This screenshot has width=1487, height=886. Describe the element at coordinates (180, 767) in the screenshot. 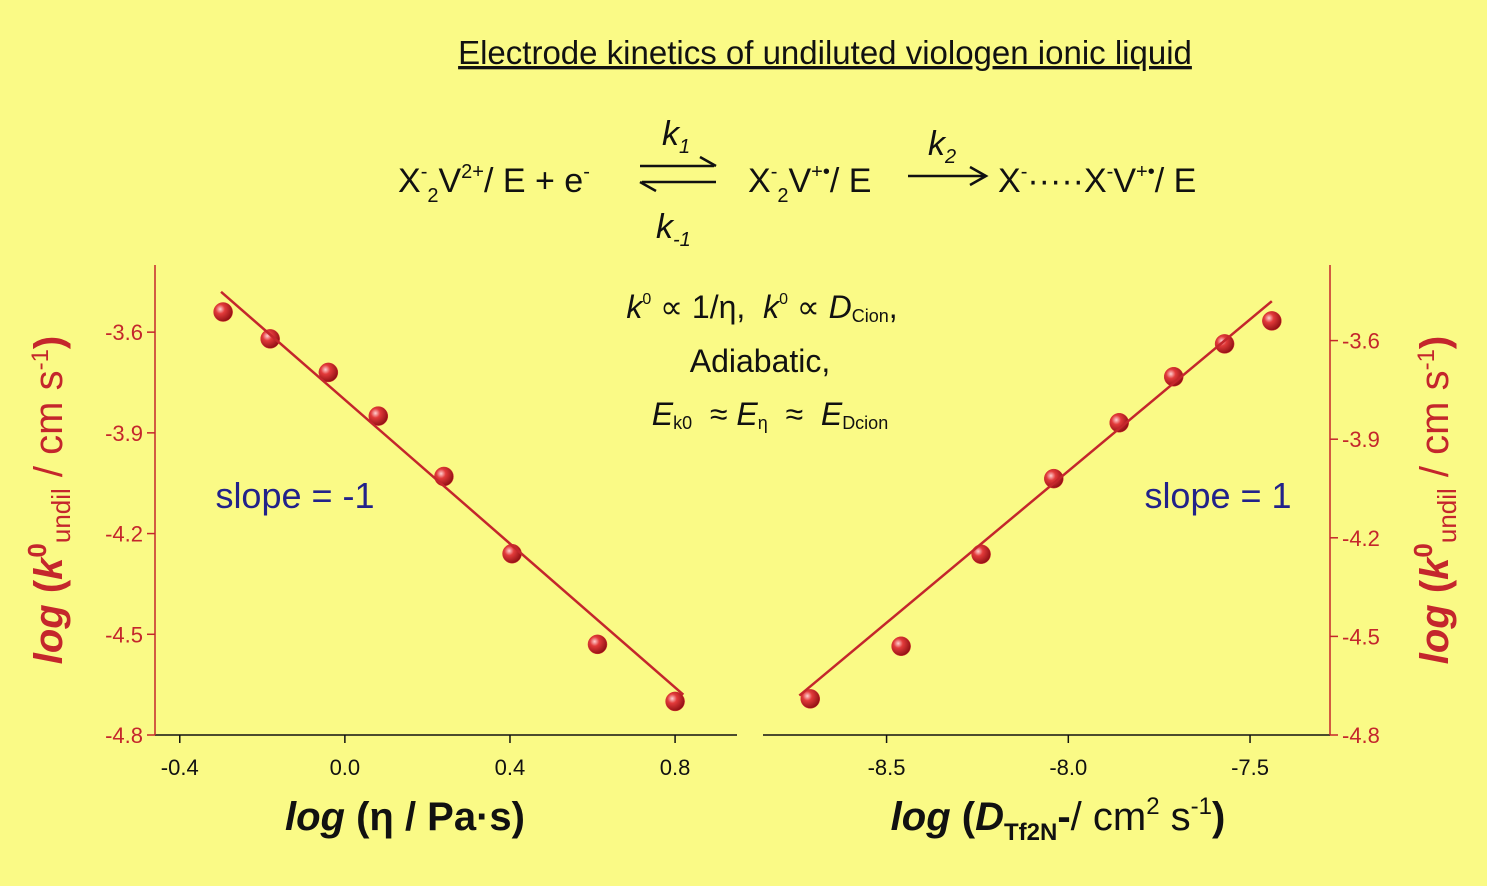

I see `x-tick-label: -0.4` at that location.